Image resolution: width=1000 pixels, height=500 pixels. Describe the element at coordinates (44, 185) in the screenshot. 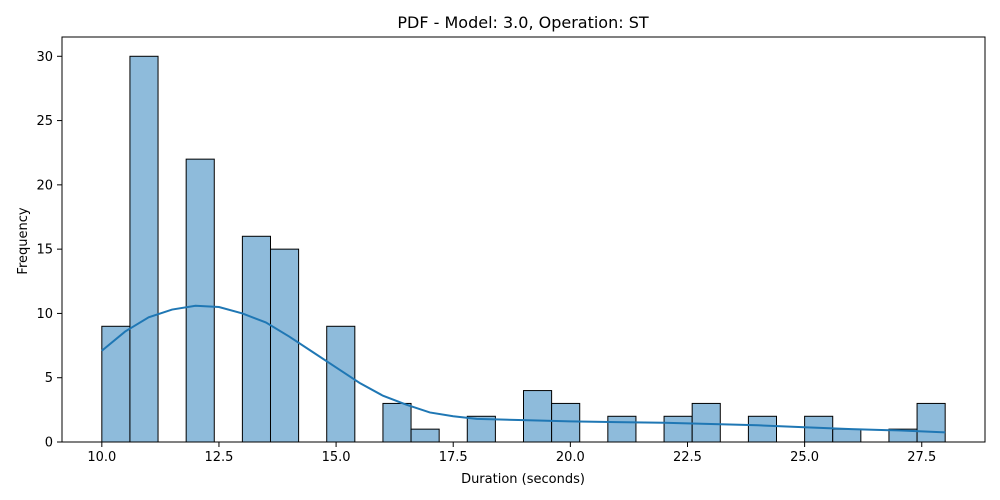

I see `y-tick-label: 20` at that location.